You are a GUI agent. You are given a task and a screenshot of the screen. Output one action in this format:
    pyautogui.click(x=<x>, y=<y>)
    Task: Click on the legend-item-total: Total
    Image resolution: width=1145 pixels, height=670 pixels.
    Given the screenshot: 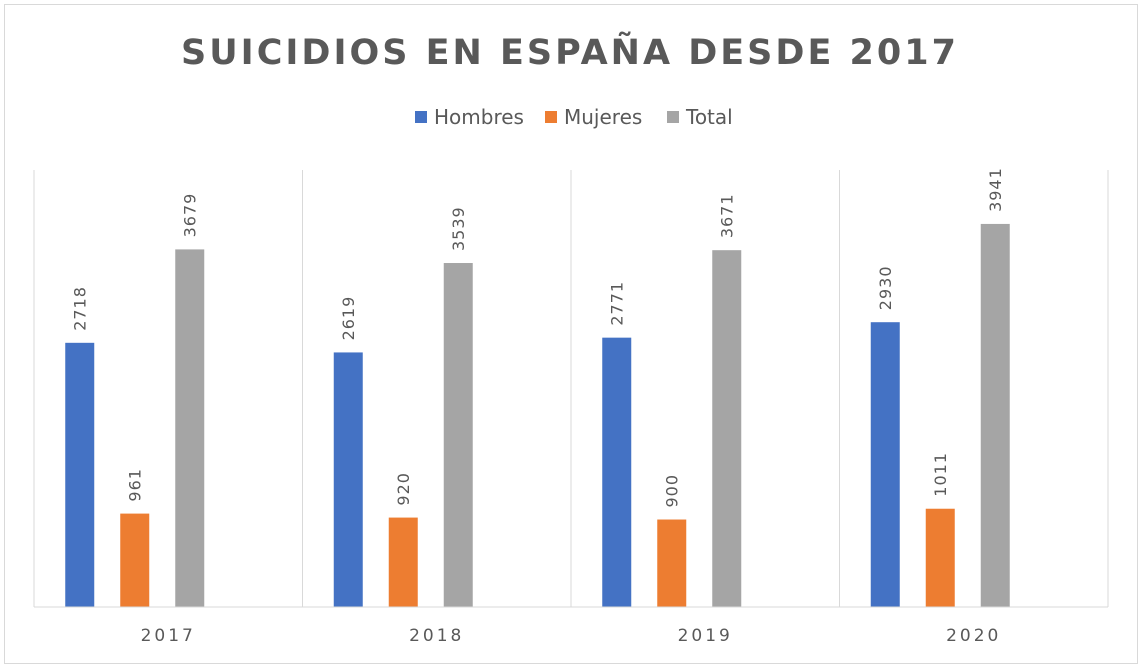 What is the action you would take?
    pyautogui.click(x=700, y=117)
    